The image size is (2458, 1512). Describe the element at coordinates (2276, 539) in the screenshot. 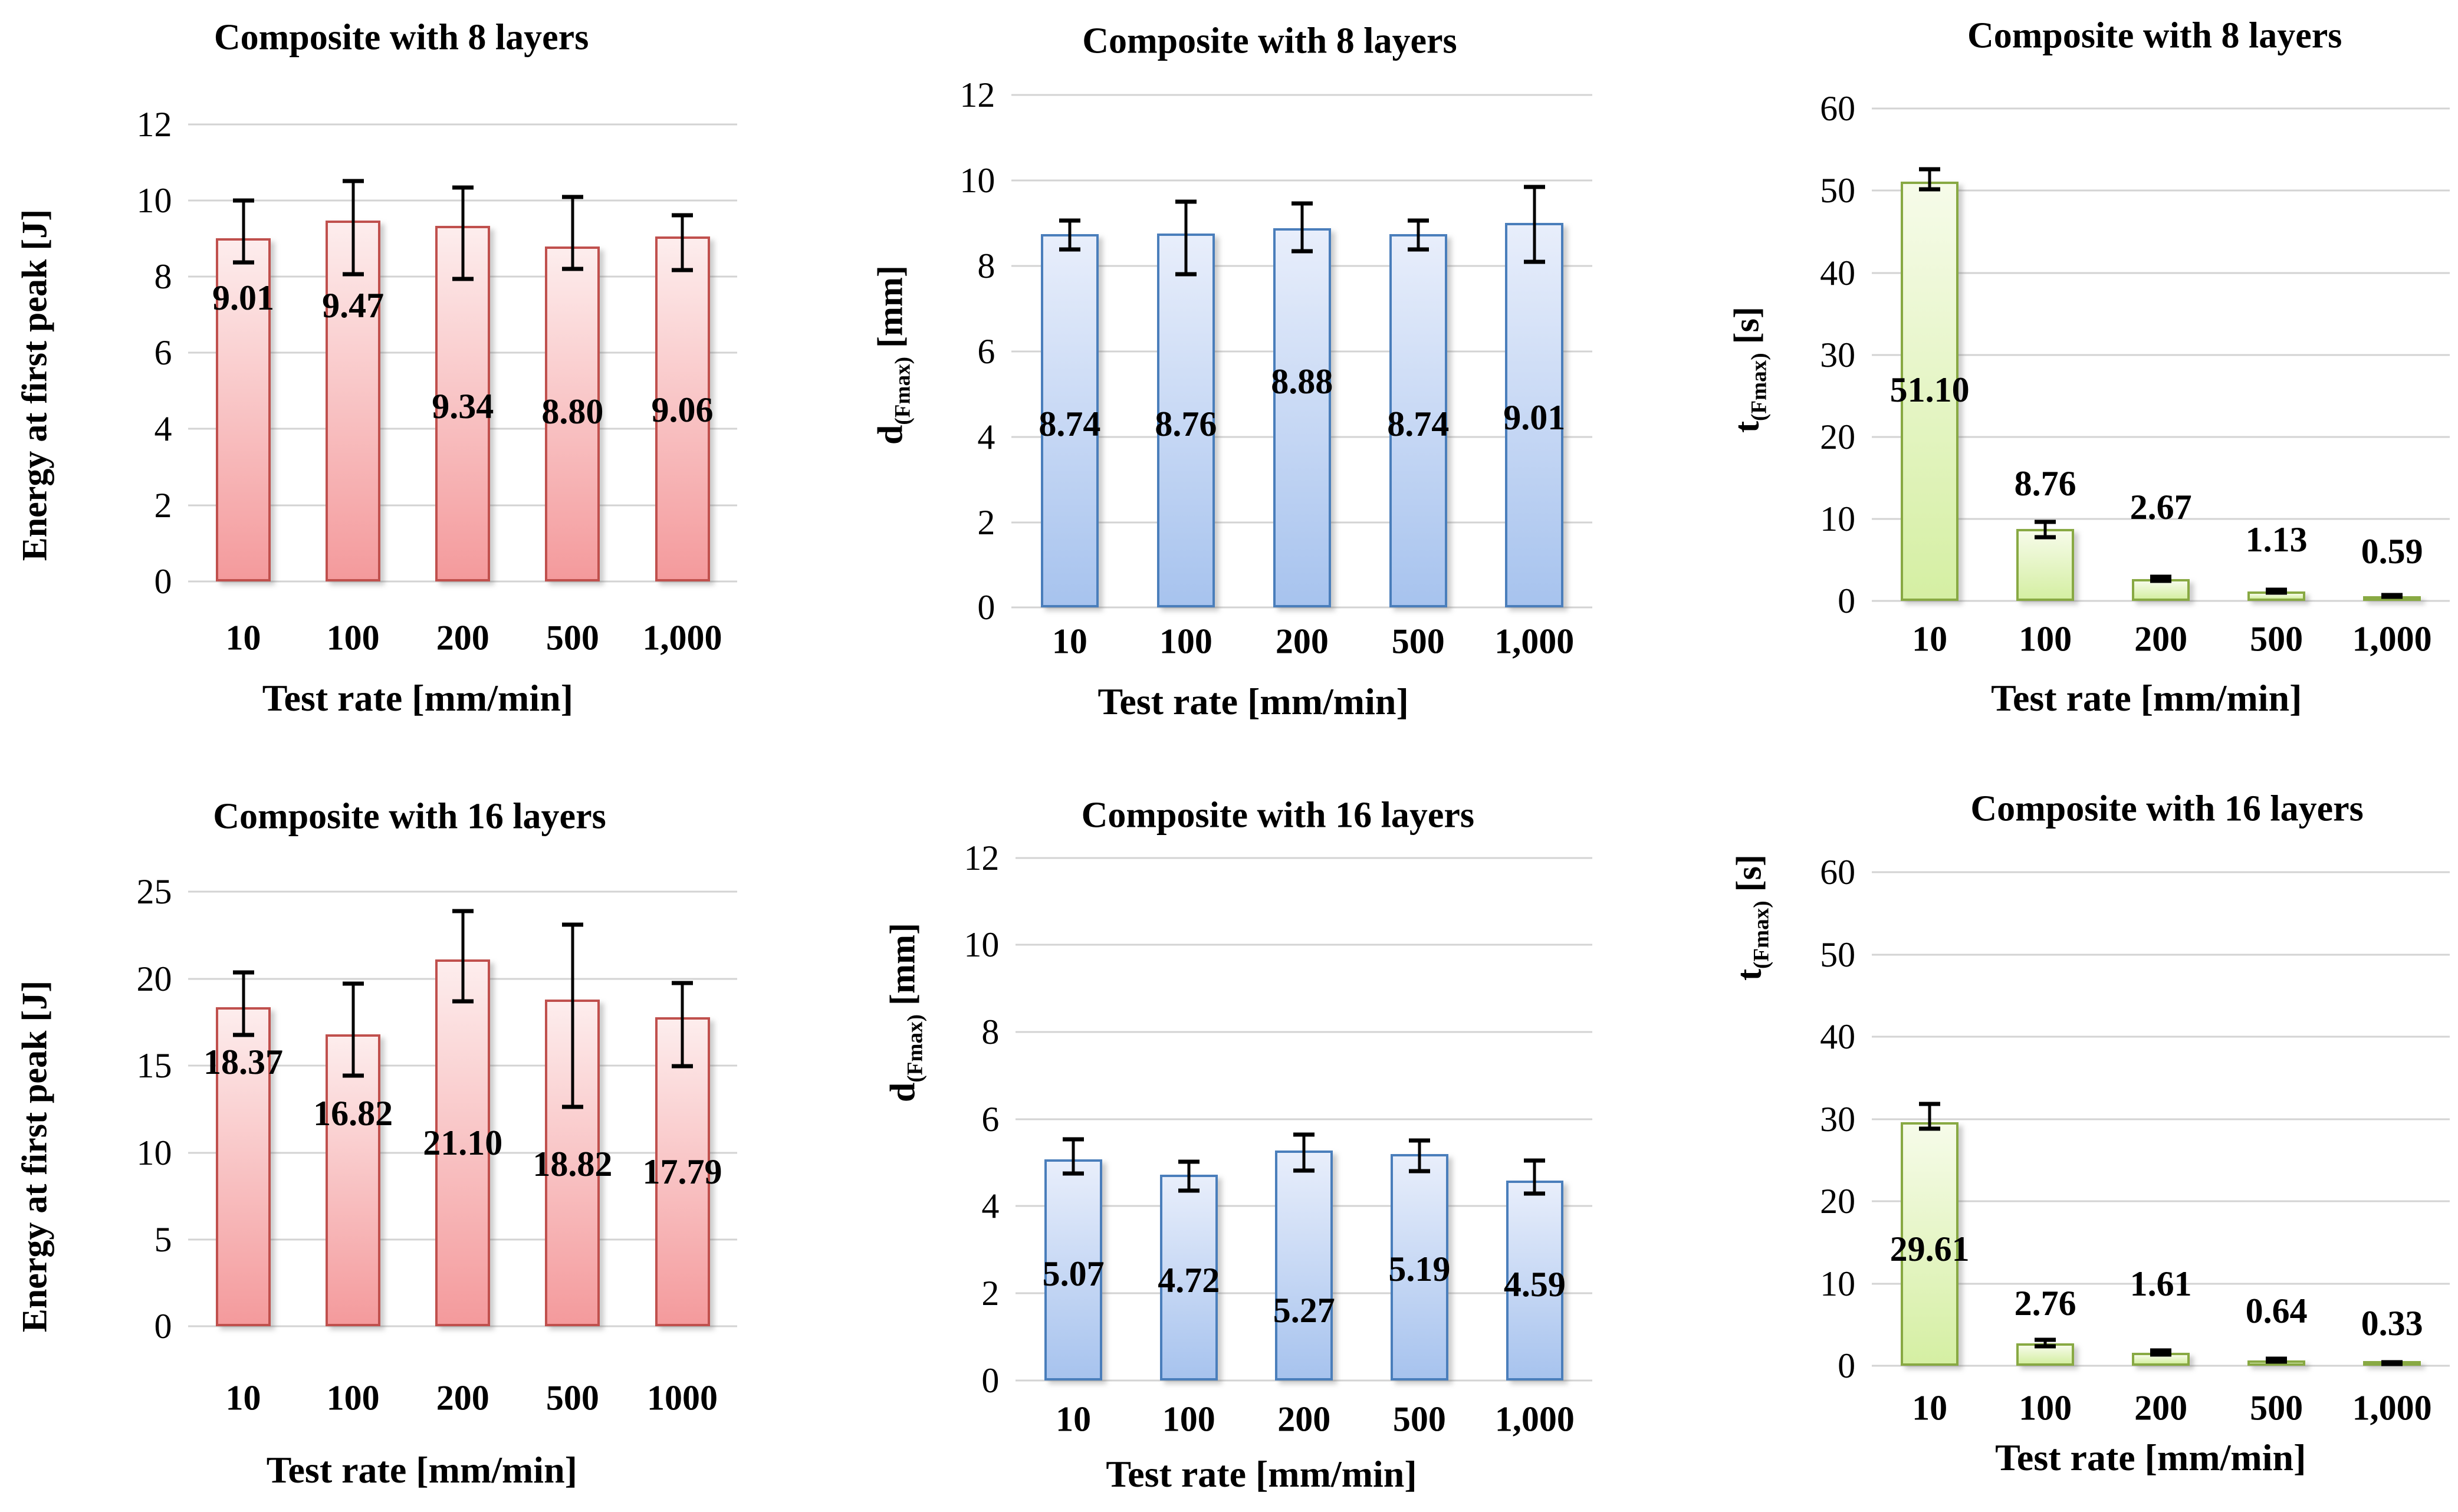

I see `value-label: 1.13` at that location.